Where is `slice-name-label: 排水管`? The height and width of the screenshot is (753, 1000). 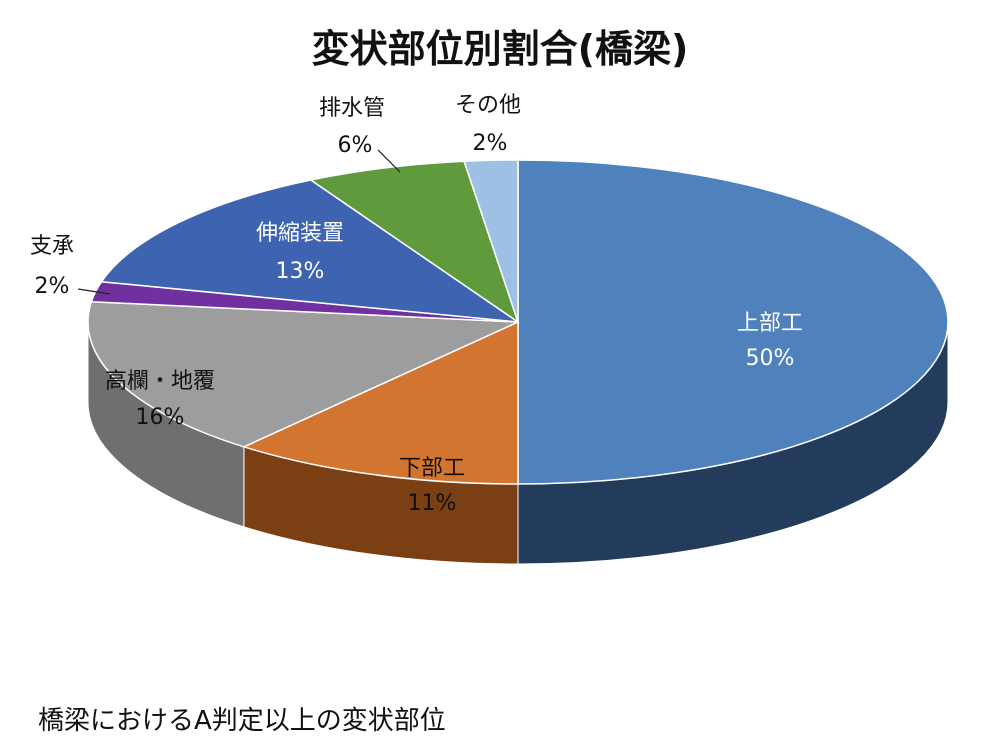 slice-name-label: 排水管 is located at coordinates (352, 108).